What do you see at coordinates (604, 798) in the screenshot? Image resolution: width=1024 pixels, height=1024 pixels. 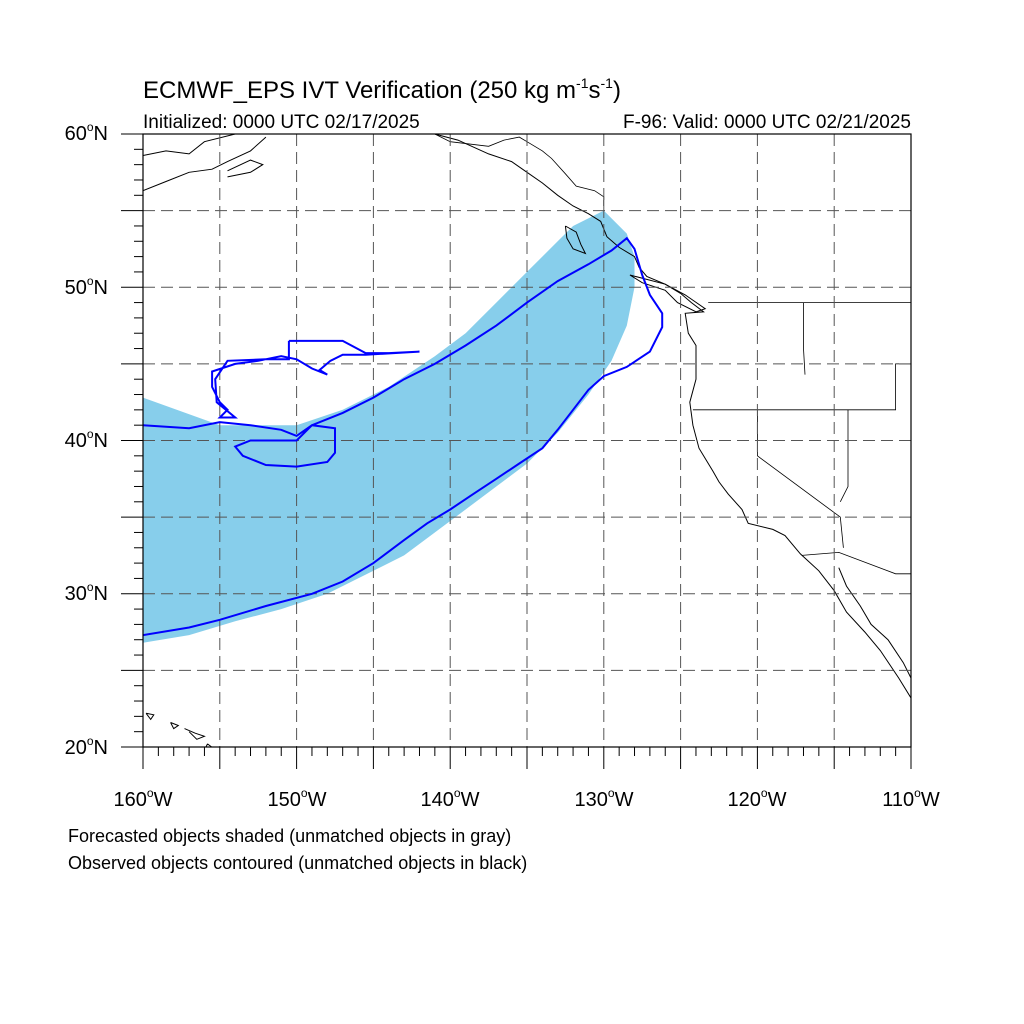 I see `lon-label-130: 130oW` at bounding box center [604, 798].